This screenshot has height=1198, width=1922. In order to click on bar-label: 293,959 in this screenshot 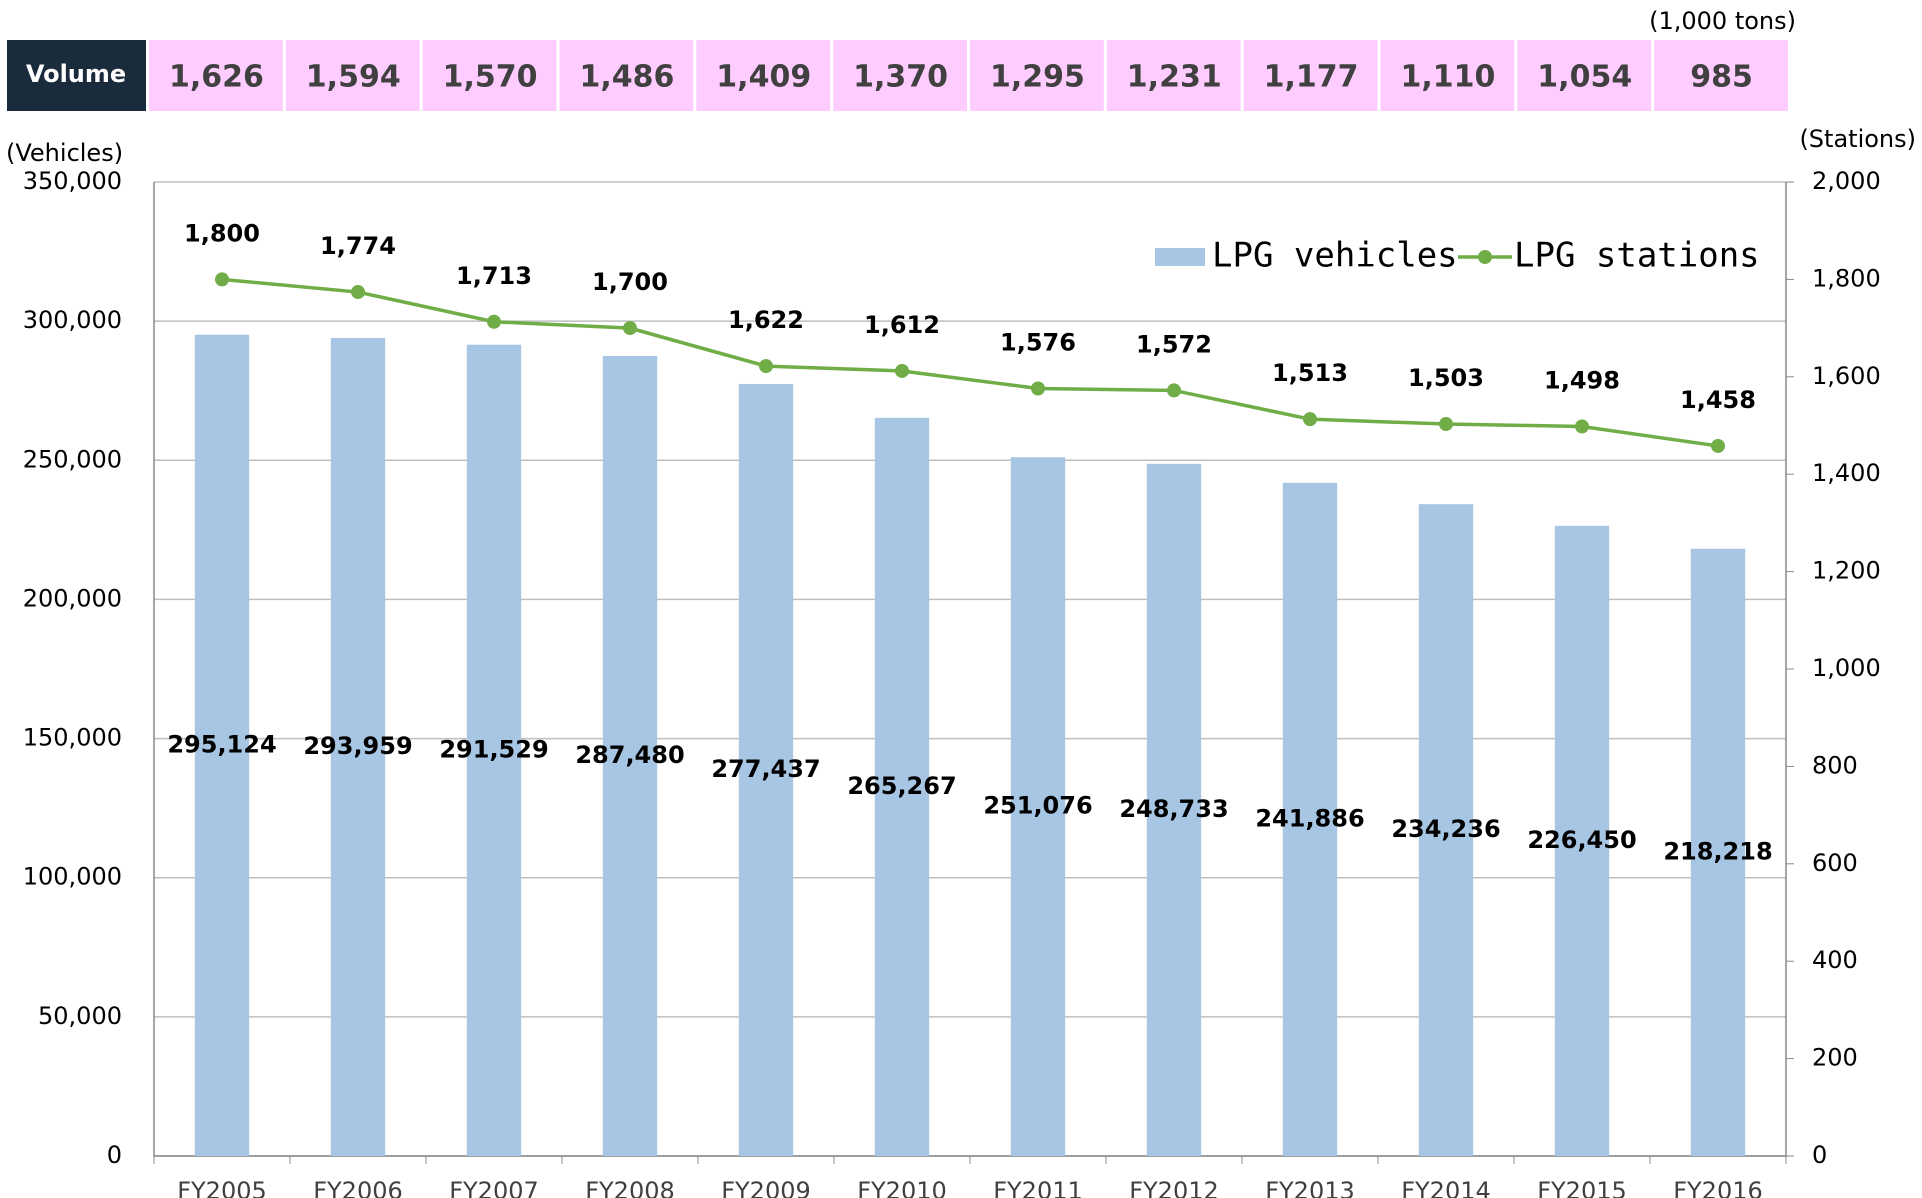, I will do `click(357, 746)`.